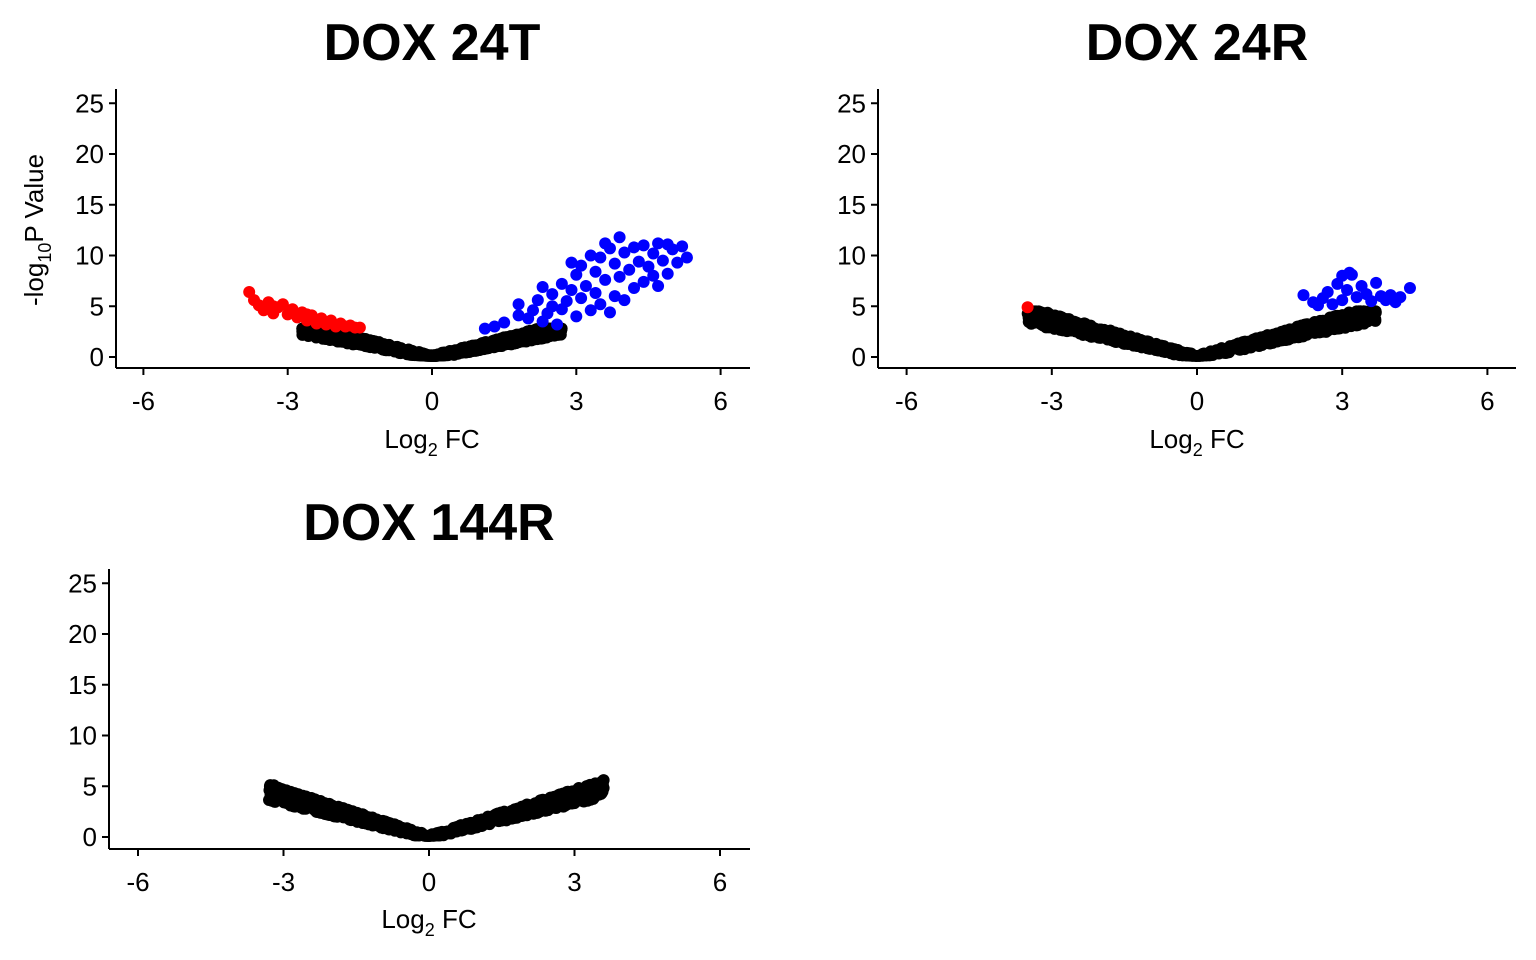 Image resolution: width=1536 pixels, height=960 pixels. What do you see at coordinates (34, 284) in the screenshot?
I see `y-axis-label-pre: -log` at bounding box center [34, 284].